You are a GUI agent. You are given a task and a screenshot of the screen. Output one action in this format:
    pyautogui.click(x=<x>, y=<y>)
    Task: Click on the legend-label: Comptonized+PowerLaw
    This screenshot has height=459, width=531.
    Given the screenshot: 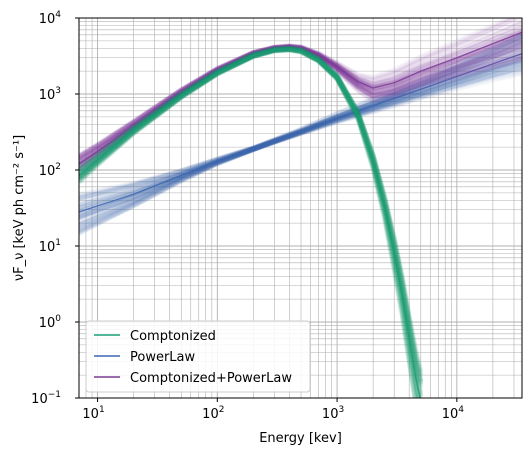 What is the action you would take?
    pyautogui.click(x=211, y=378)
    